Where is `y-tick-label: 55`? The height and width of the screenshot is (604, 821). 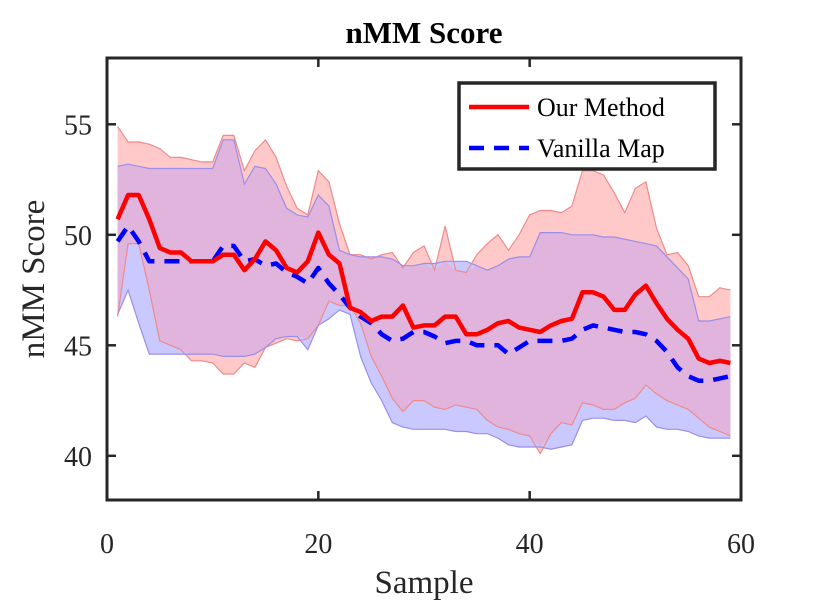
y-tick-label: 55 is located at coordinates (78, 125).